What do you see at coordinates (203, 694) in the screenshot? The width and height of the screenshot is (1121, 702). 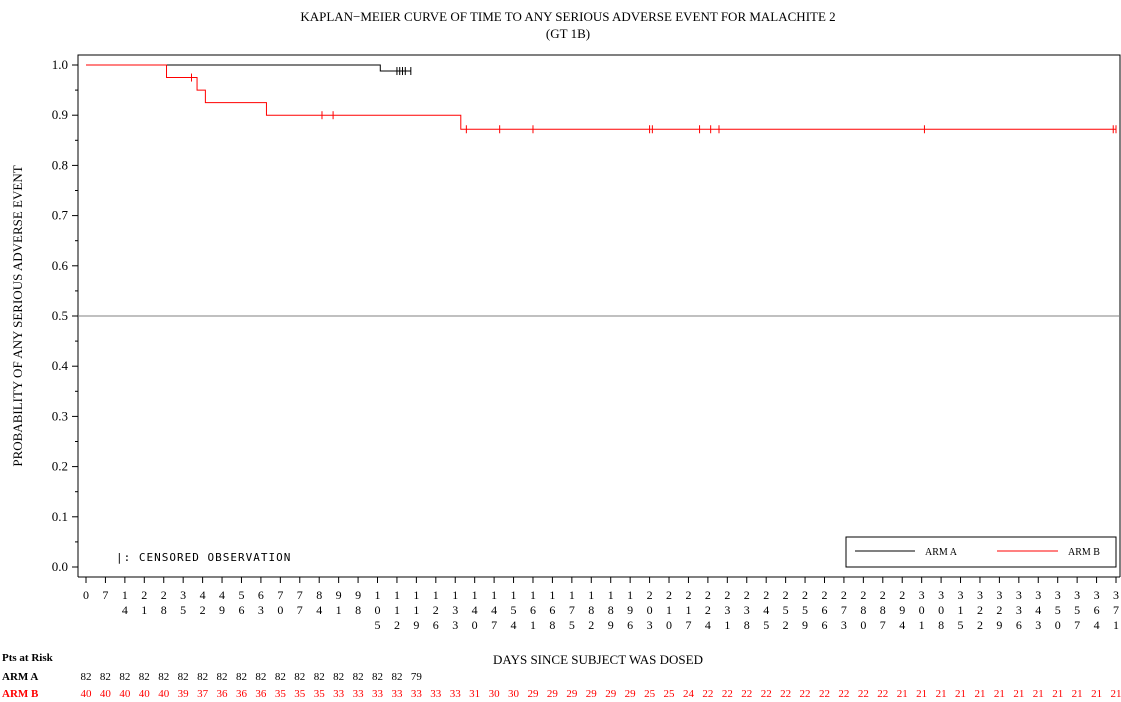 I see `risk-value: 37` at bounding box center [203, 694].